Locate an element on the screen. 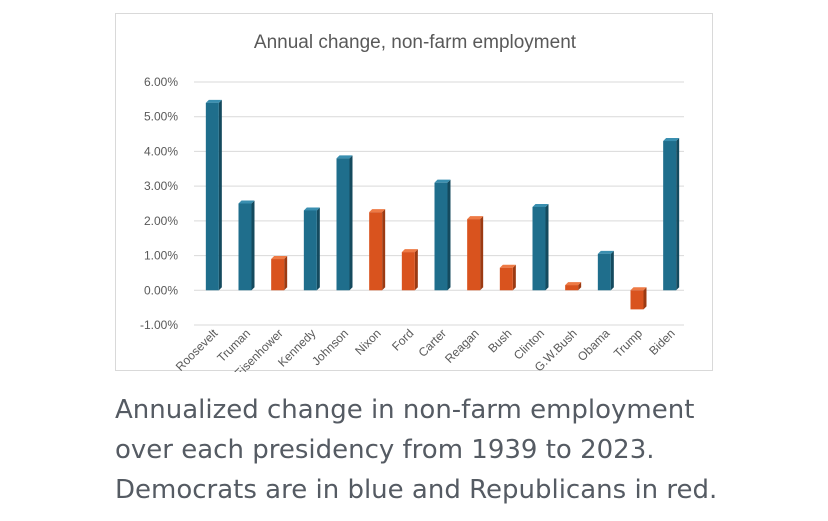 This screenshot has height=521, width=828. bar-roosevelt is located at coordinates (213, 195).